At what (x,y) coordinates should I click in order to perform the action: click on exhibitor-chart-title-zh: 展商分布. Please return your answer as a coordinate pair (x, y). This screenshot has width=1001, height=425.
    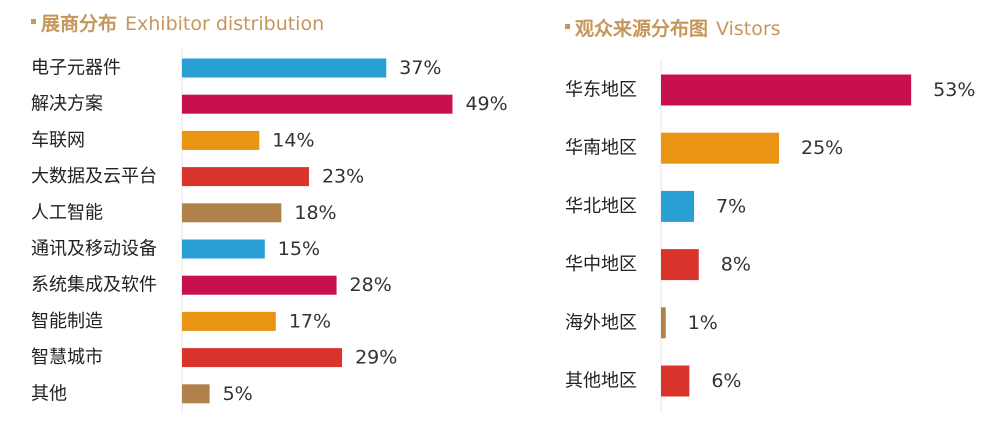
    Looking at the image, I should click on (79, 24).